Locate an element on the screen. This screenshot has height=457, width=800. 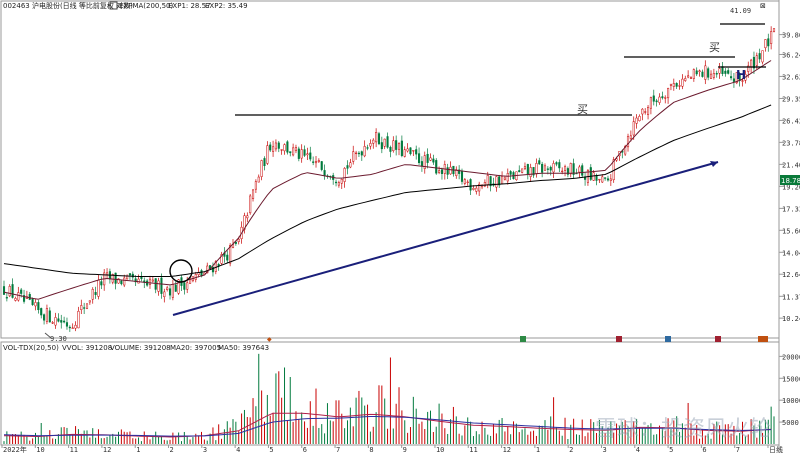
x-tick-label: 日线 is located at coordinates (776, 449).